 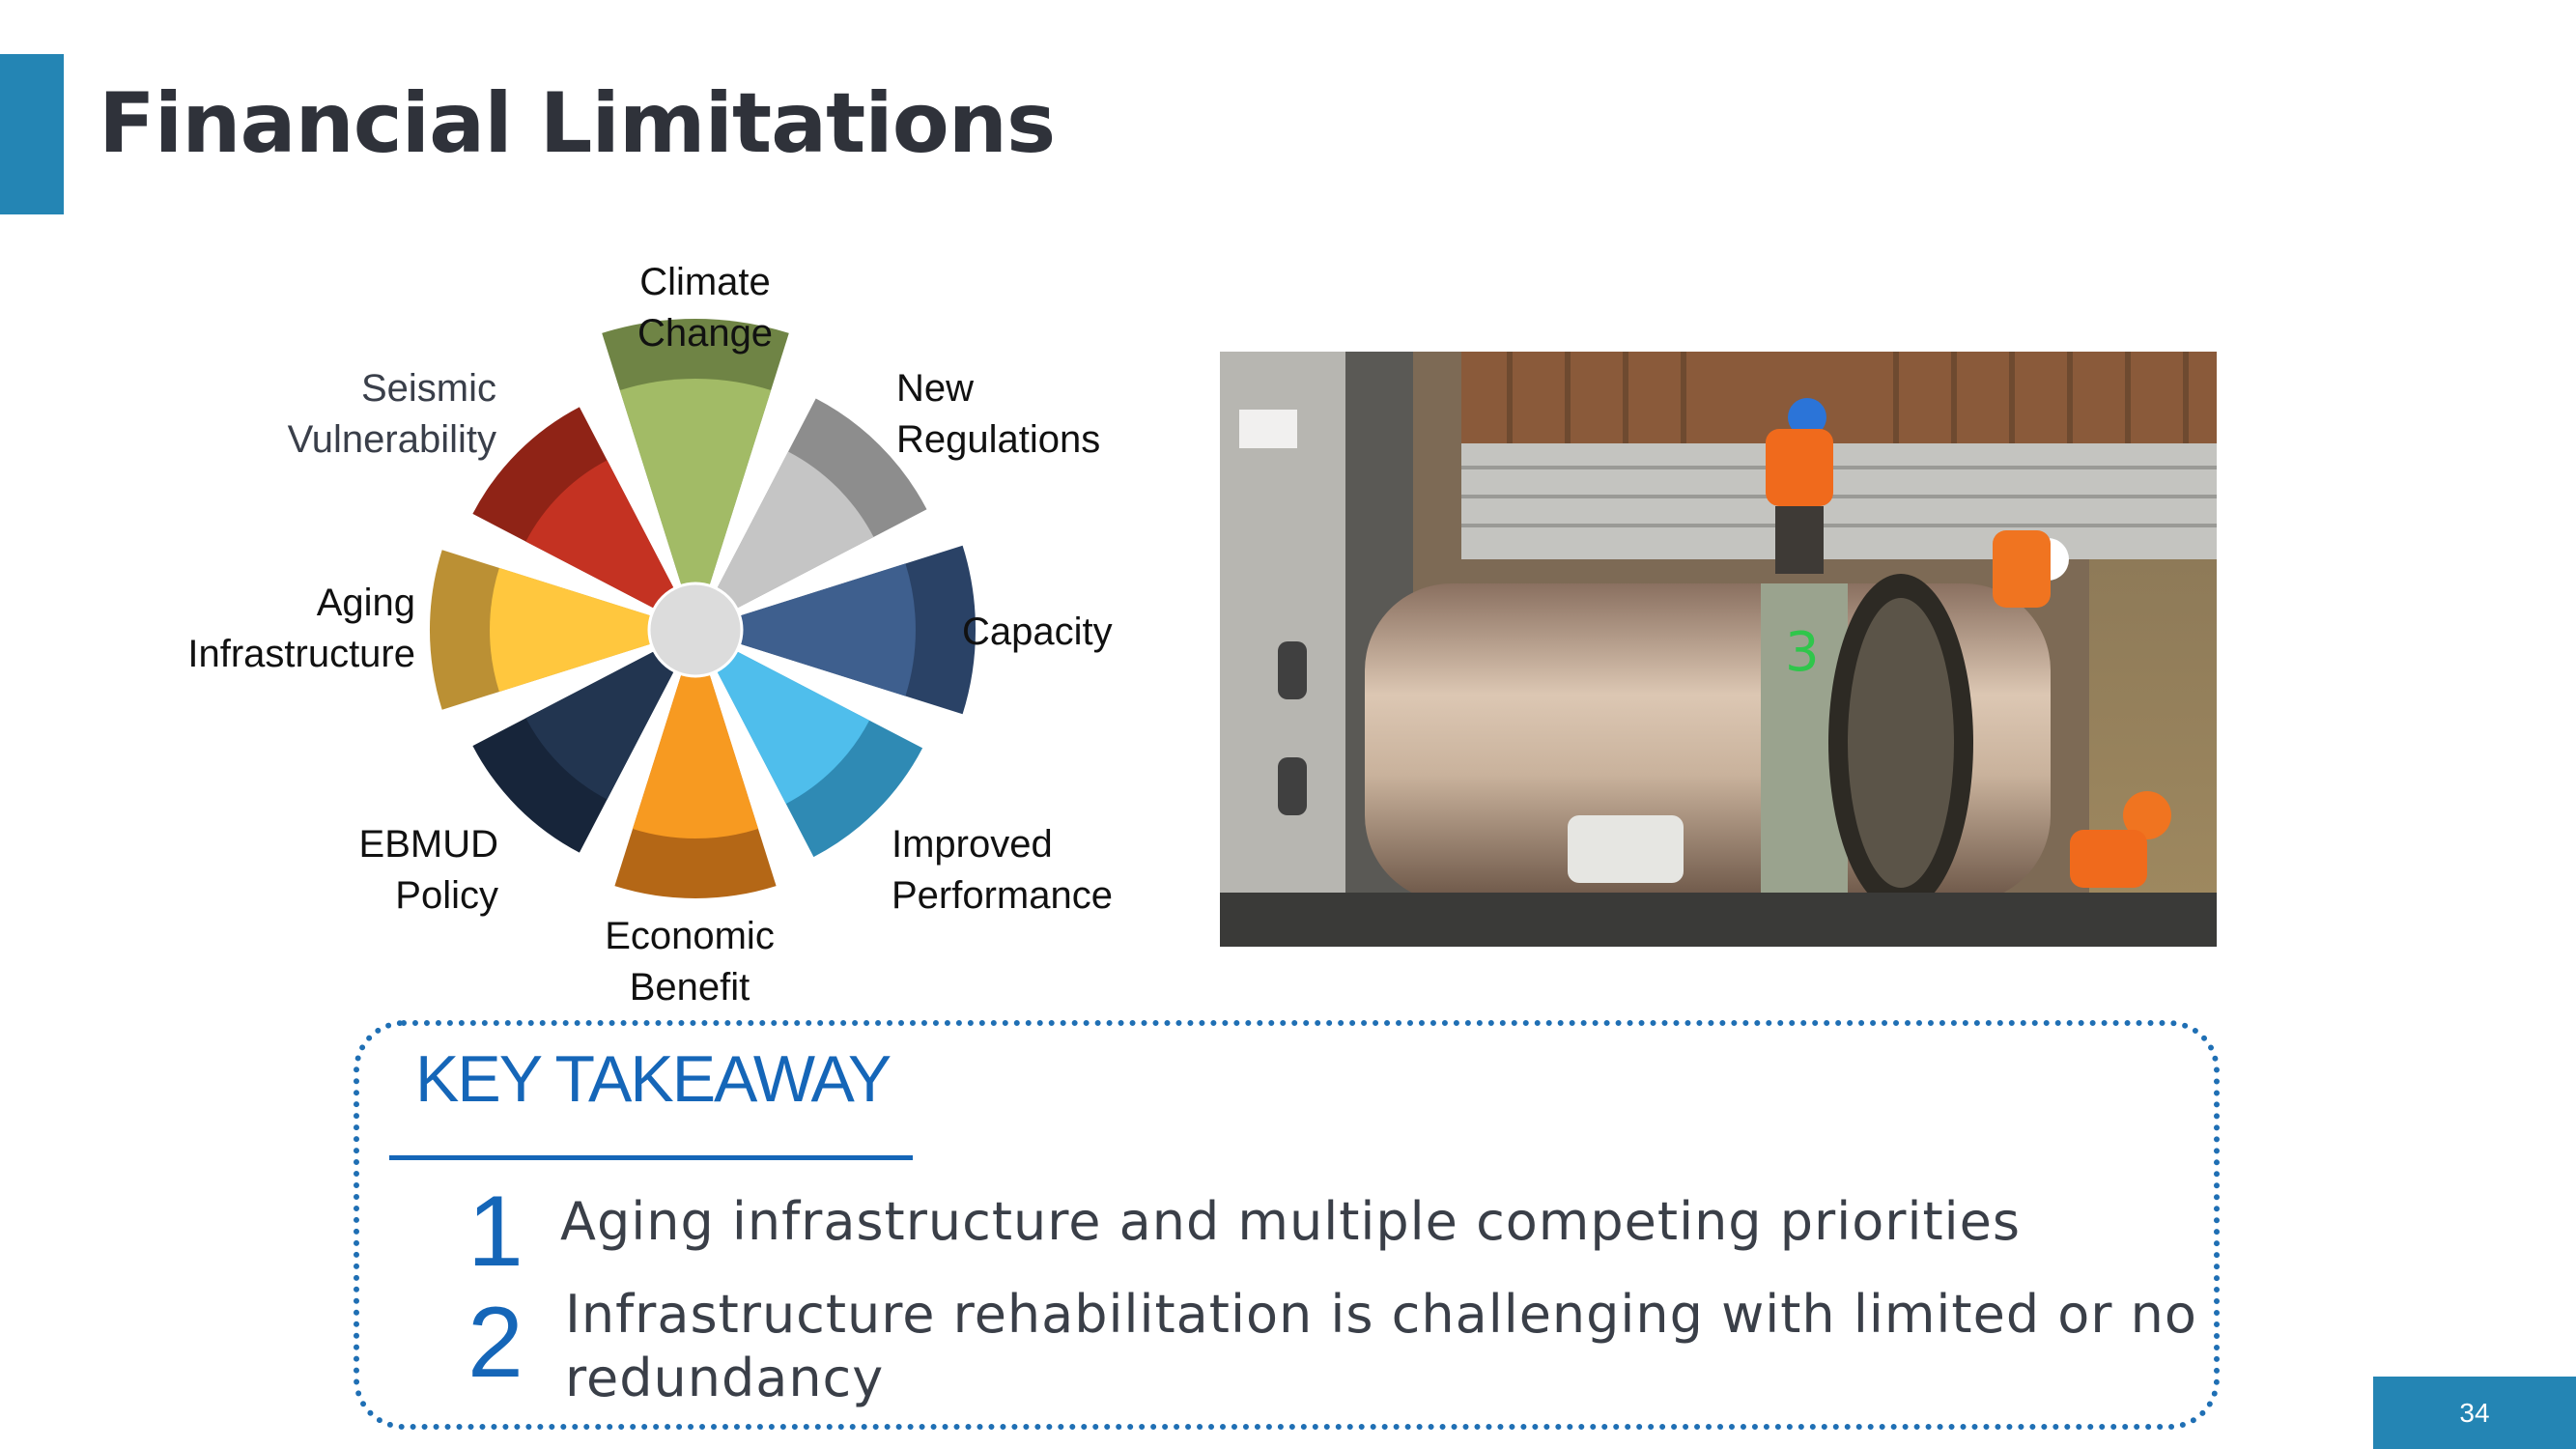 I want to click on wheel-label: New Regulations, so click(x=998, y=414).